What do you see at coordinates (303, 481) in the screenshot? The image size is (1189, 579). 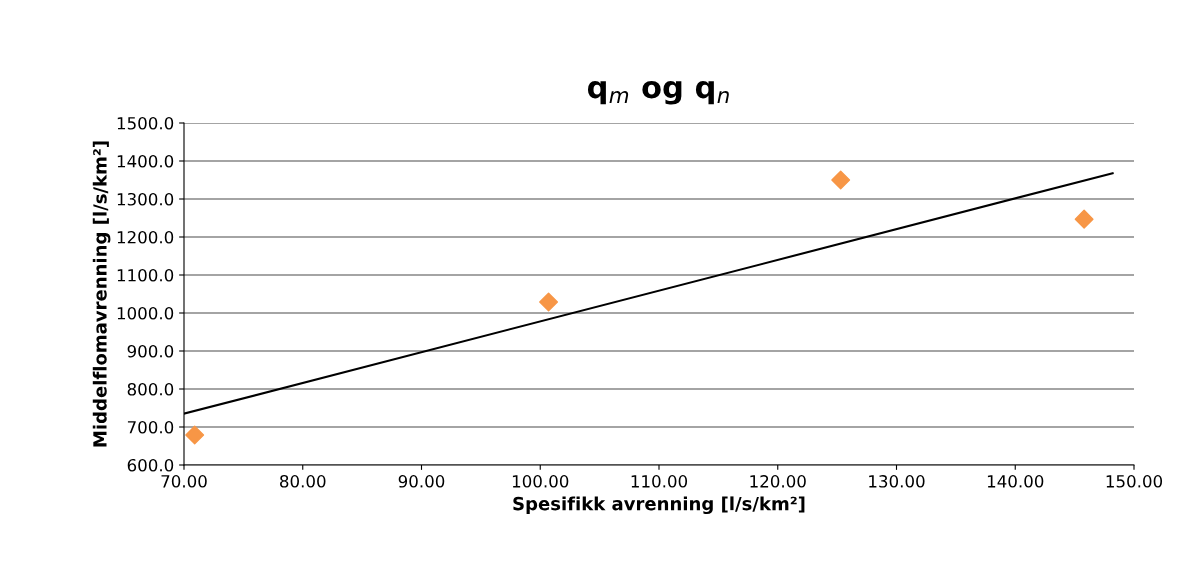 I see `x-tick-label: 80.00` at bounding box center [303, 481].